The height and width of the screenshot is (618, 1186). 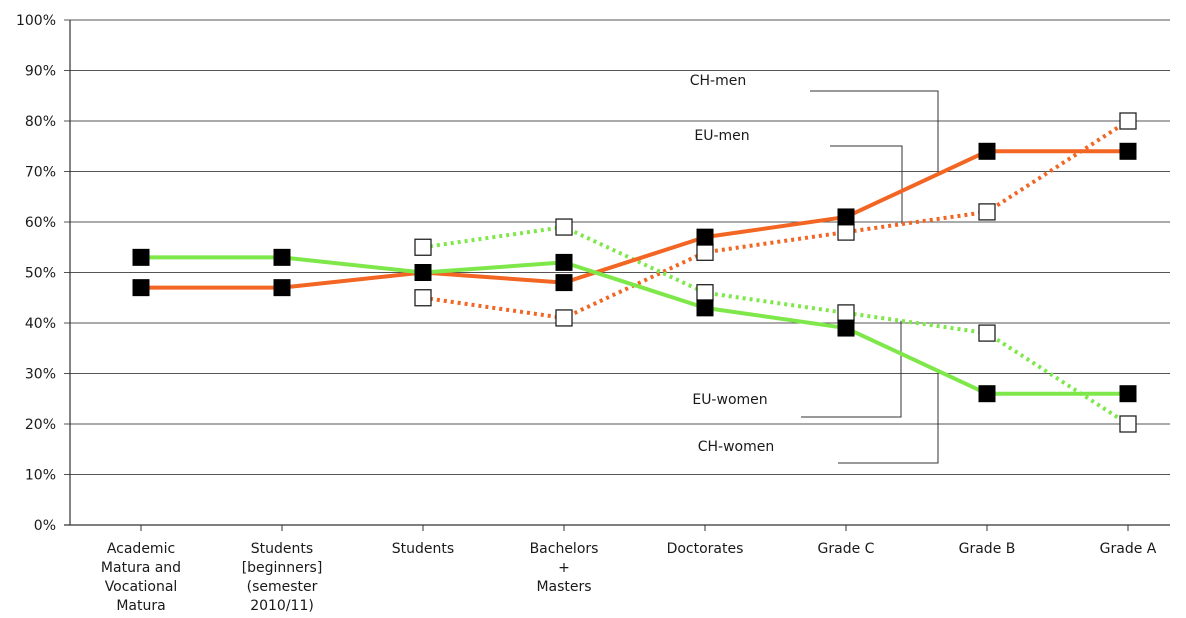 I want to click on y-tick-label: 40%, so click(x=40, y=324).